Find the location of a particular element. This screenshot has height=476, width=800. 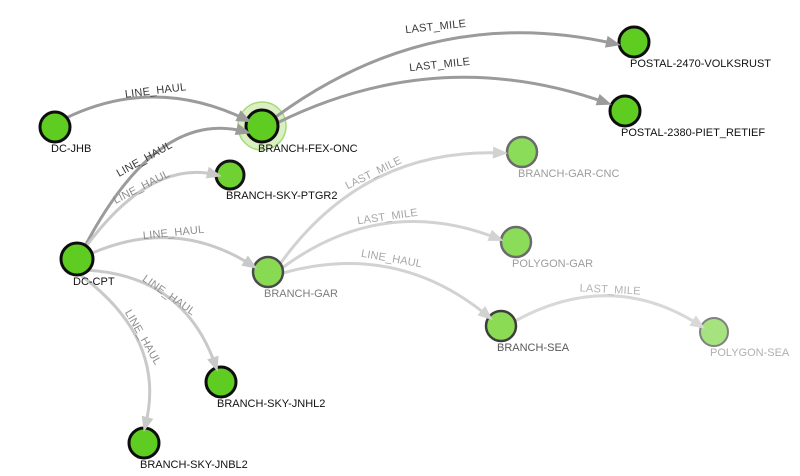

node-label-branch-gar-cnc: BRANCH-GAR-CNC is located at coordinates (569, 174).